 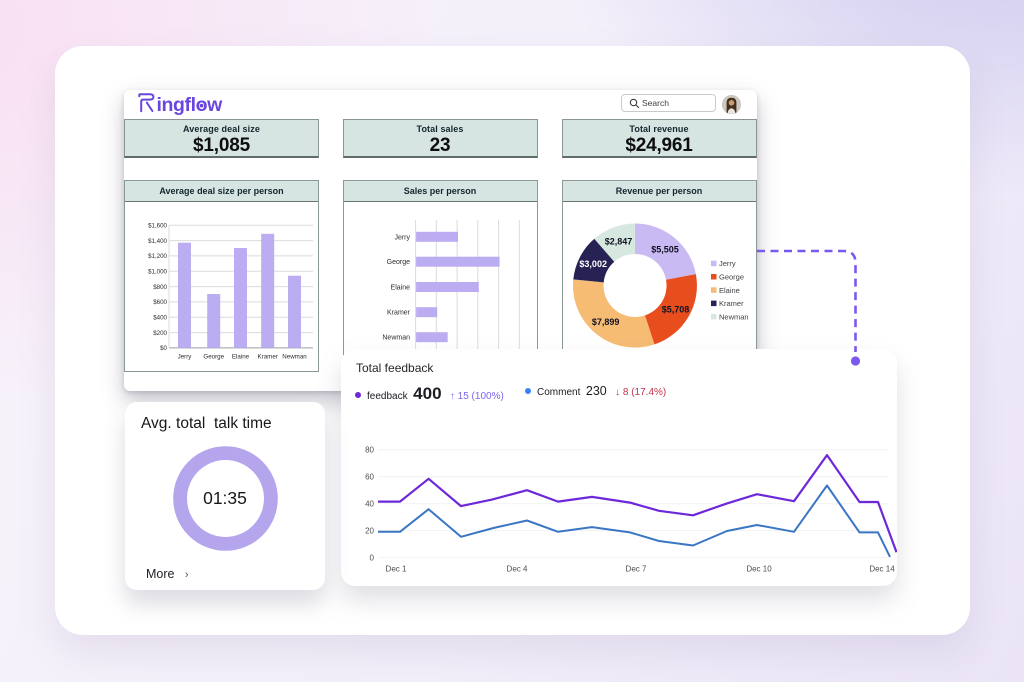 What do you see at coordinates (369, 449) in the screenshot?
I see `svg-text: 80` at bounding box center [369, 449].